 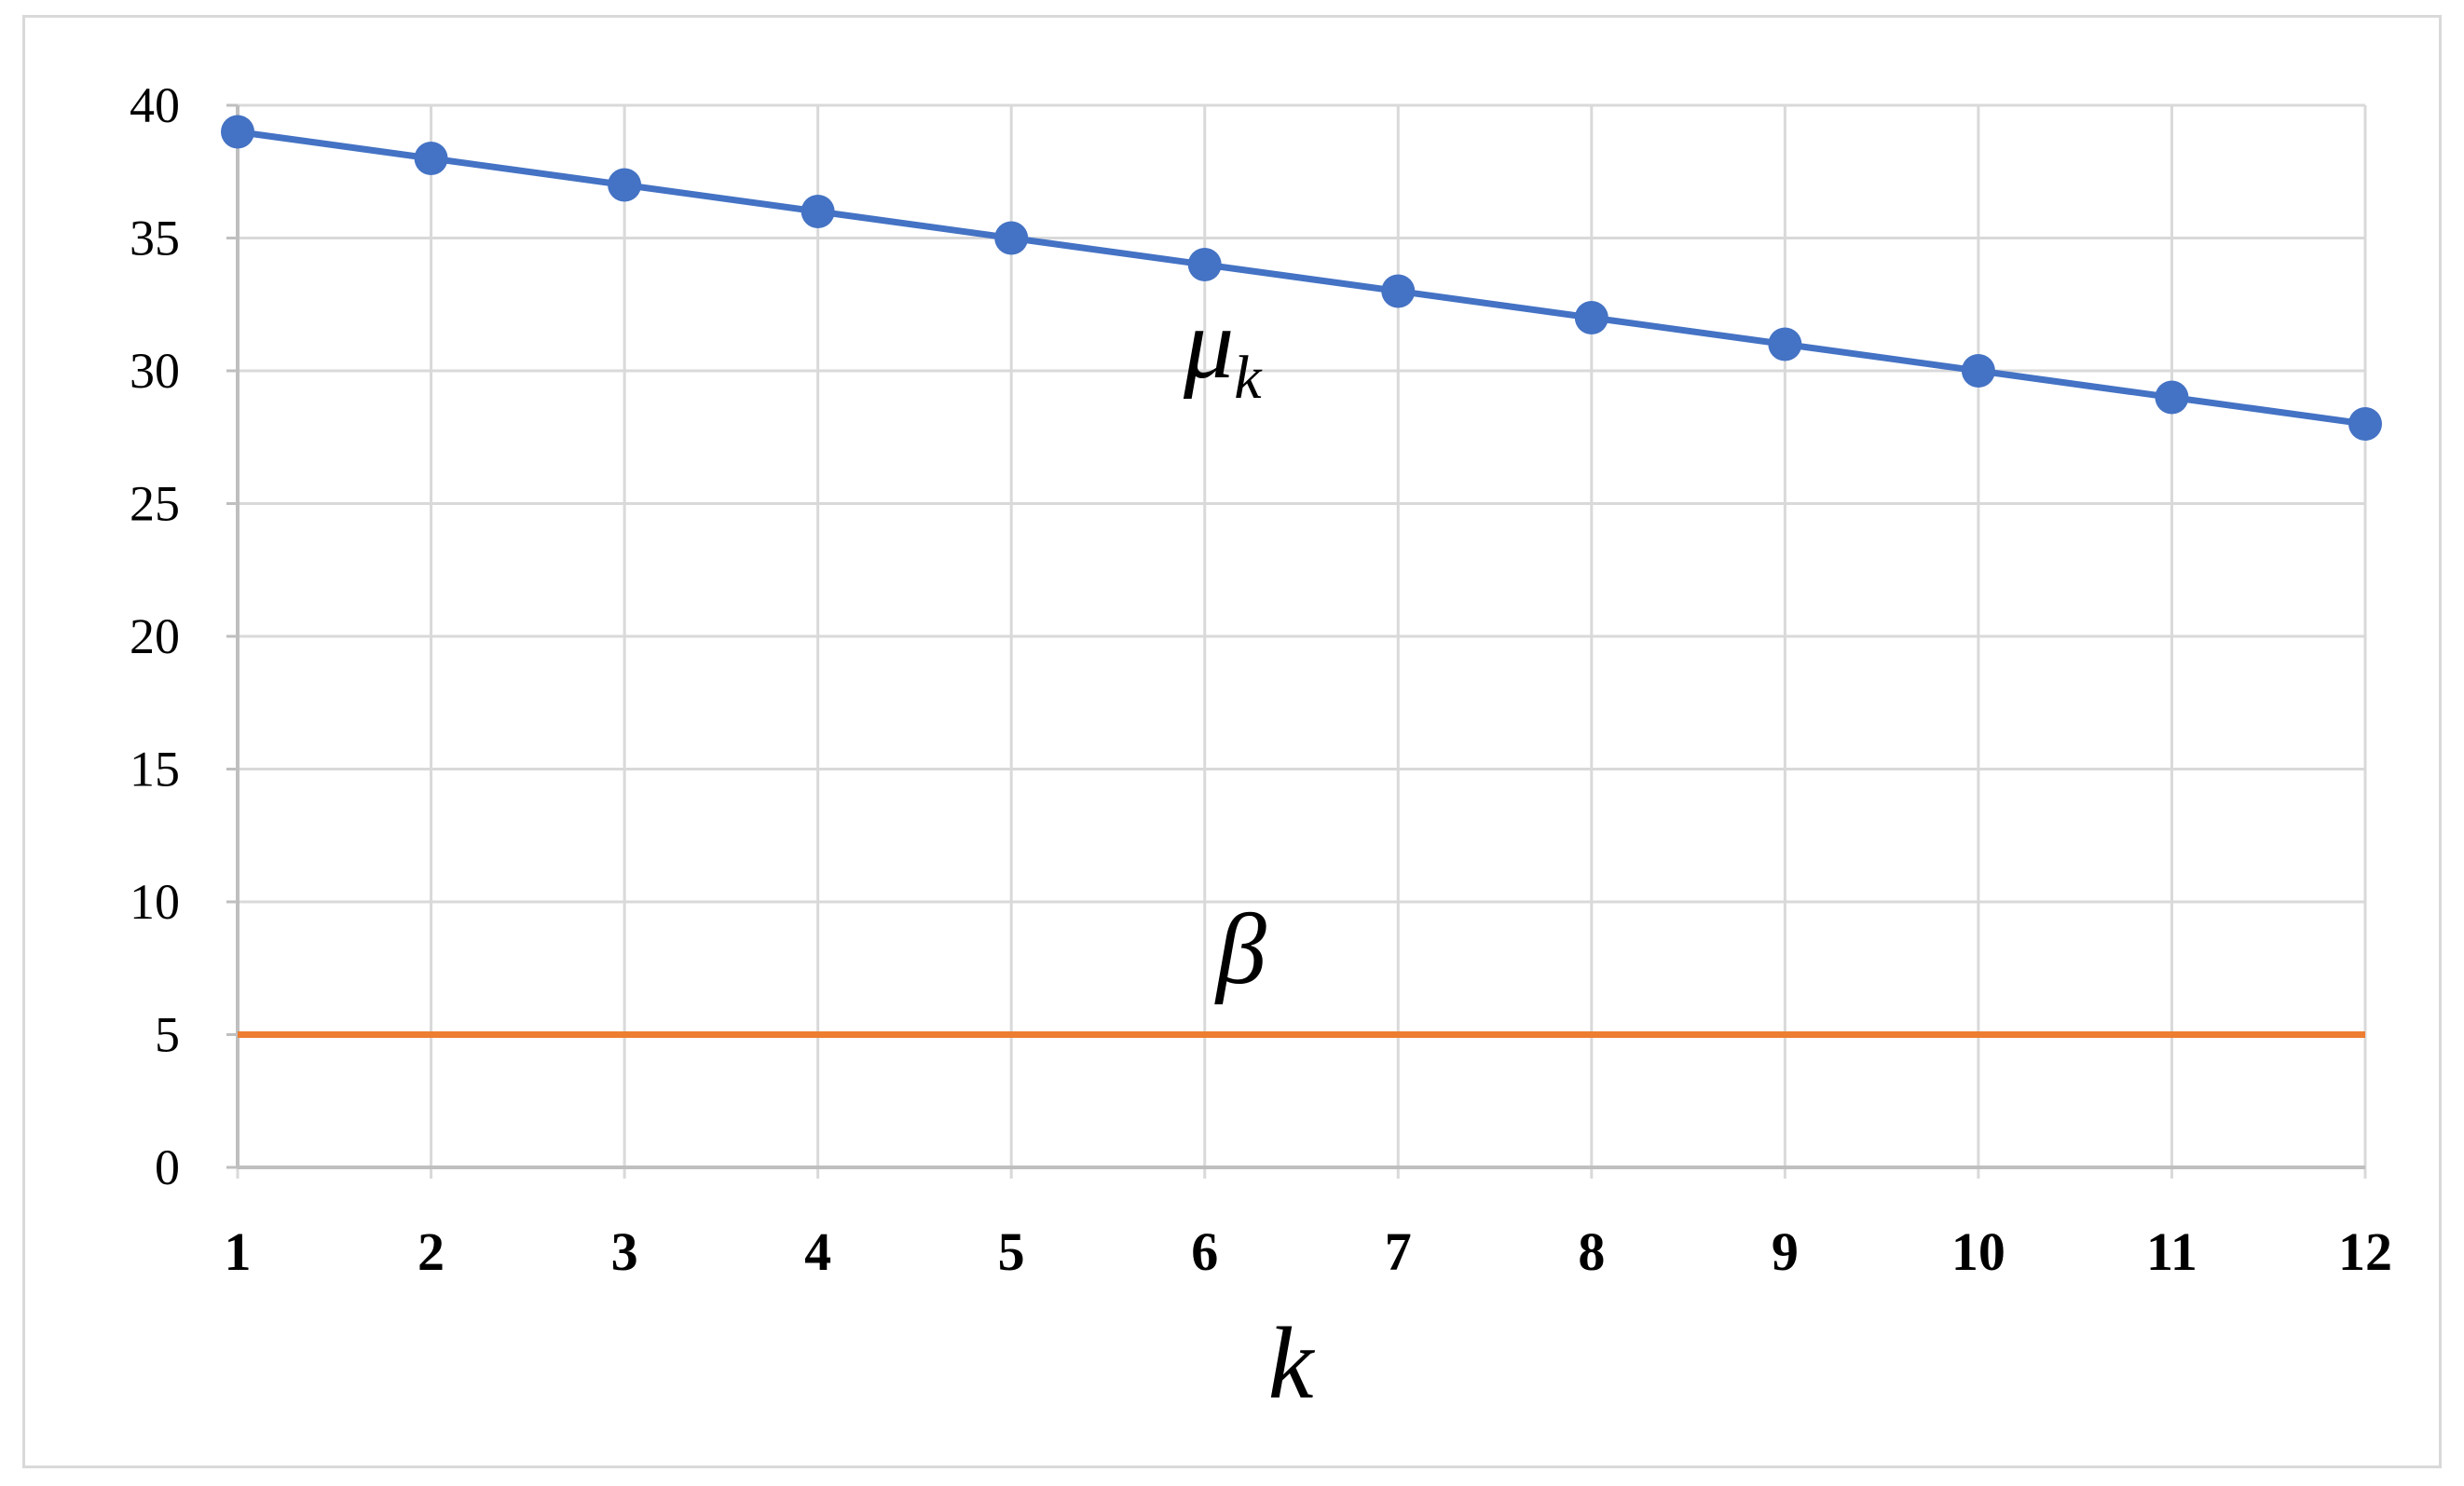 I want to click on x-tick-label: 2, so click(x=431, y=1251).